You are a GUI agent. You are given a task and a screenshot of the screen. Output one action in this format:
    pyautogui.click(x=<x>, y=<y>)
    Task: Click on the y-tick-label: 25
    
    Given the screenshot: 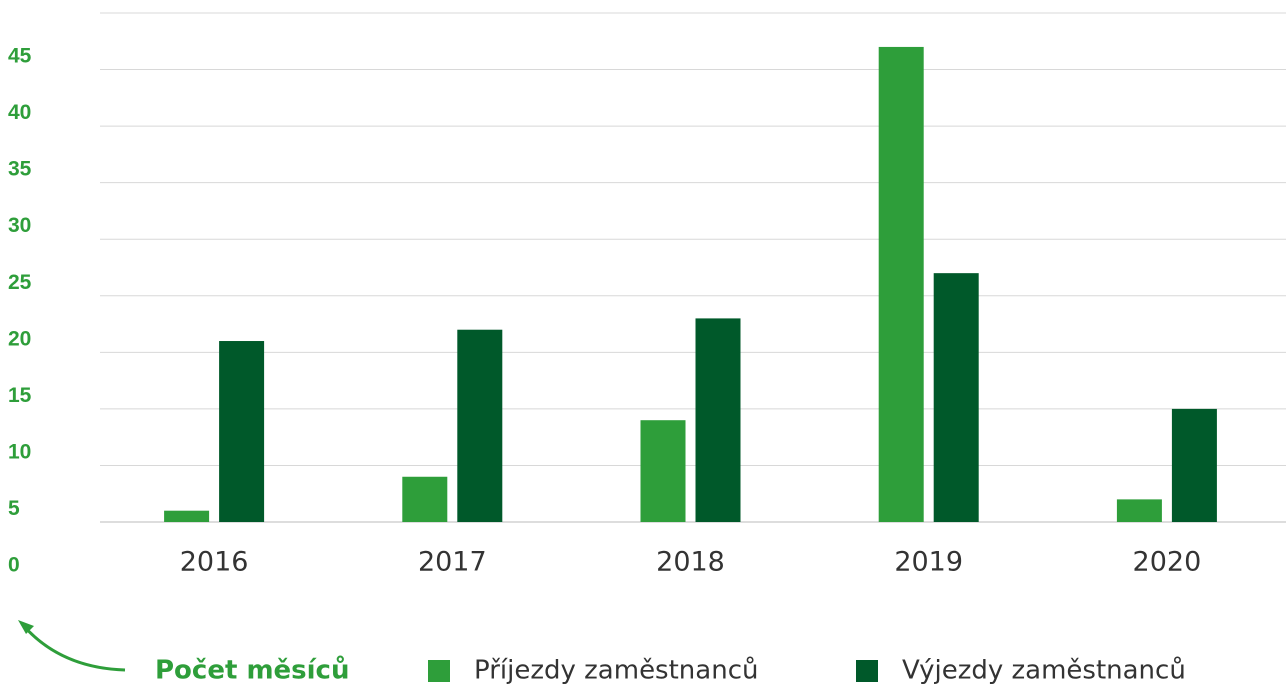 What is the action you would take?
    pyautogui.click(x=20, y=282)
    